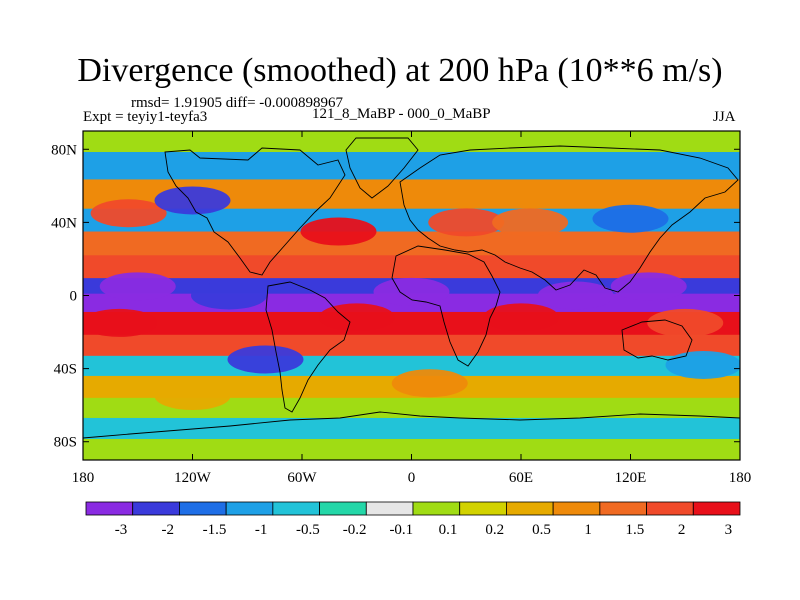 This screenshot has width=800, height=600. What do you see at coordinates (494, 530) in the screenshot?
I see `colorbar-label: 0.2` at bounding box center [494, 530].